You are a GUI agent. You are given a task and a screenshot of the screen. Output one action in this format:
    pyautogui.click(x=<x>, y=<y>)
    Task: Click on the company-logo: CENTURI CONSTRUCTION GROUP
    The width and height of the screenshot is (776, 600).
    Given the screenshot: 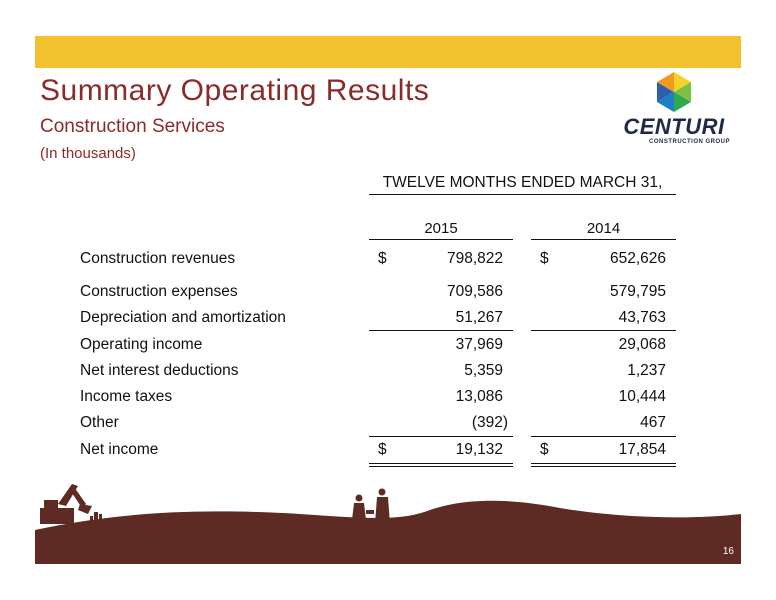 What is the action you would take?
    pyautogui.click(x=674, y=110)
    